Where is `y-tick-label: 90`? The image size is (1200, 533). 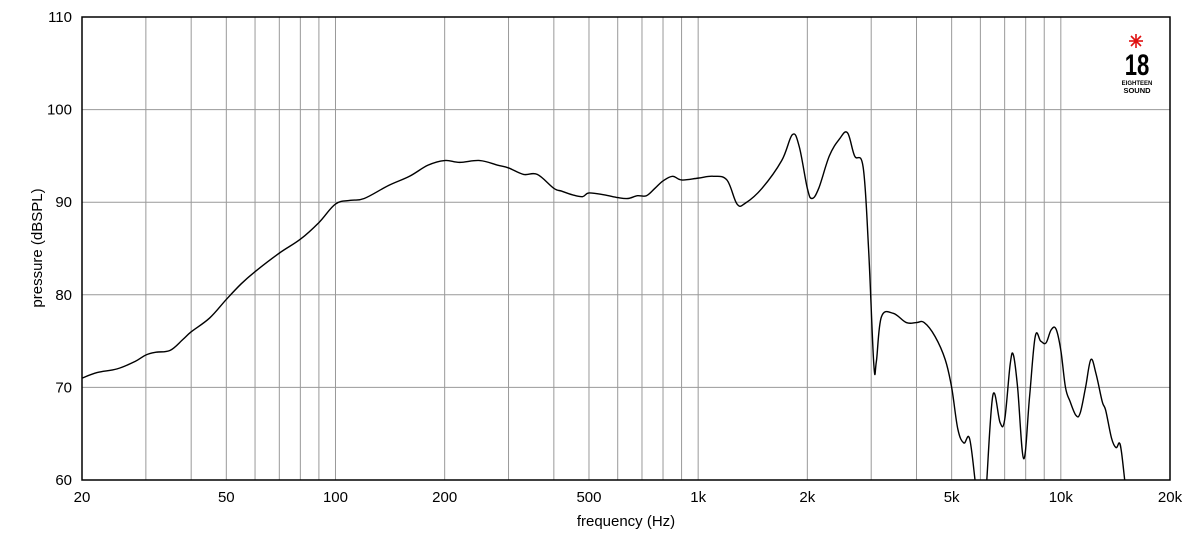 y-tick-label: 90 is located at coordinates (63, 202).